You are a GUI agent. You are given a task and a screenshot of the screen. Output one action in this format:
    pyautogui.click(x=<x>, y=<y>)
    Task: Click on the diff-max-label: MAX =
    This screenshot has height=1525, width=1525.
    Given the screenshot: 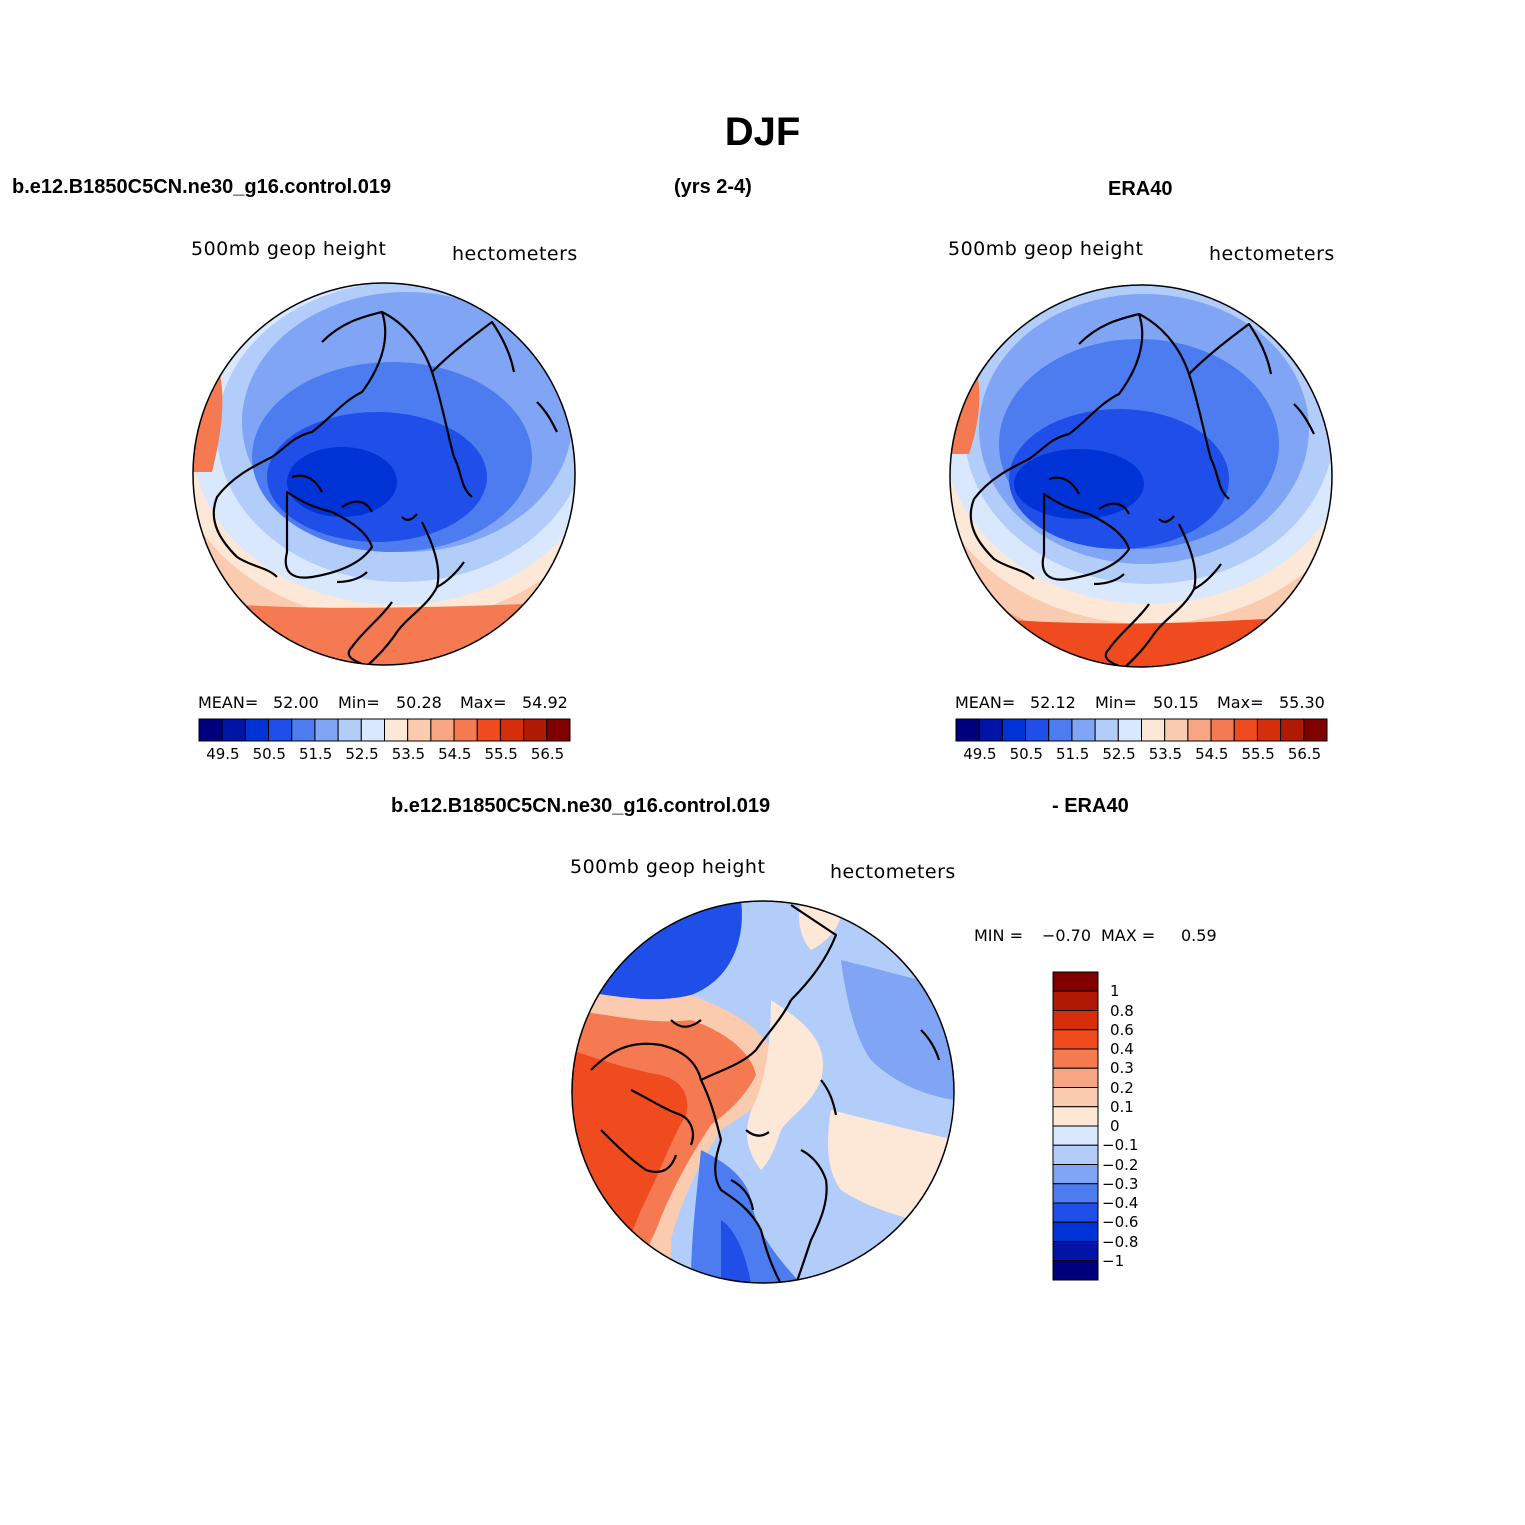 What is the action you would take?
    pyautogui.click(x=1128, y=935)
    